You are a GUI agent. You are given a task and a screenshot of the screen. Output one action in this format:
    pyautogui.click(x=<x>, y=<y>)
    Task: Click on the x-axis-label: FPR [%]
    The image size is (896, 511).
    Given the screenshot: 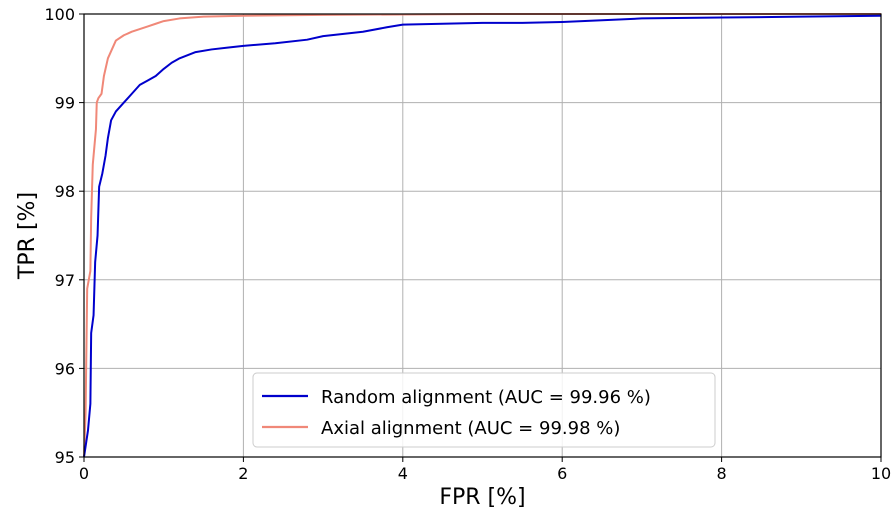 What is the action you would take?
    pyautogui.click(x=482, y=497)
    